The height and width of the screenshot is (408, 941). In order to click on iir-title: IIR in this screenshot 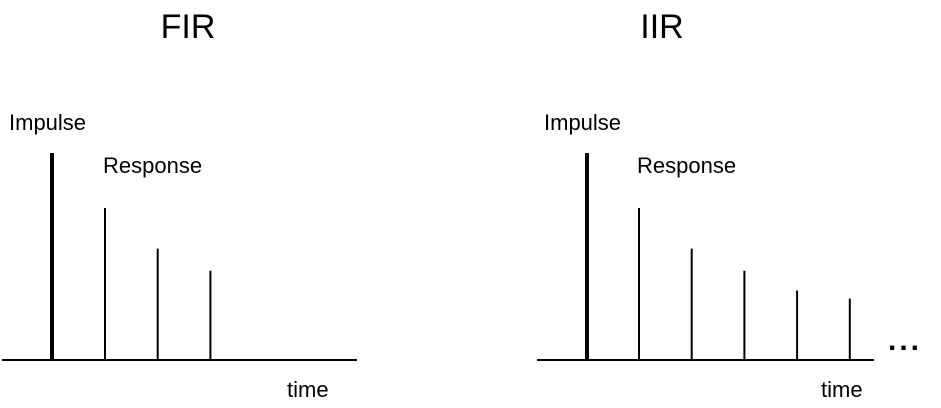, I will do `click(661, 27)`.